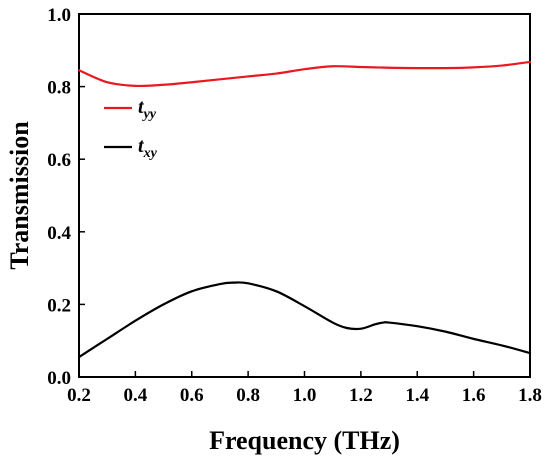  What do you see at coordinates (59, 233) in the screenshot?
I see `y-tick-label: 0.4` at bounding box center [59, 233].